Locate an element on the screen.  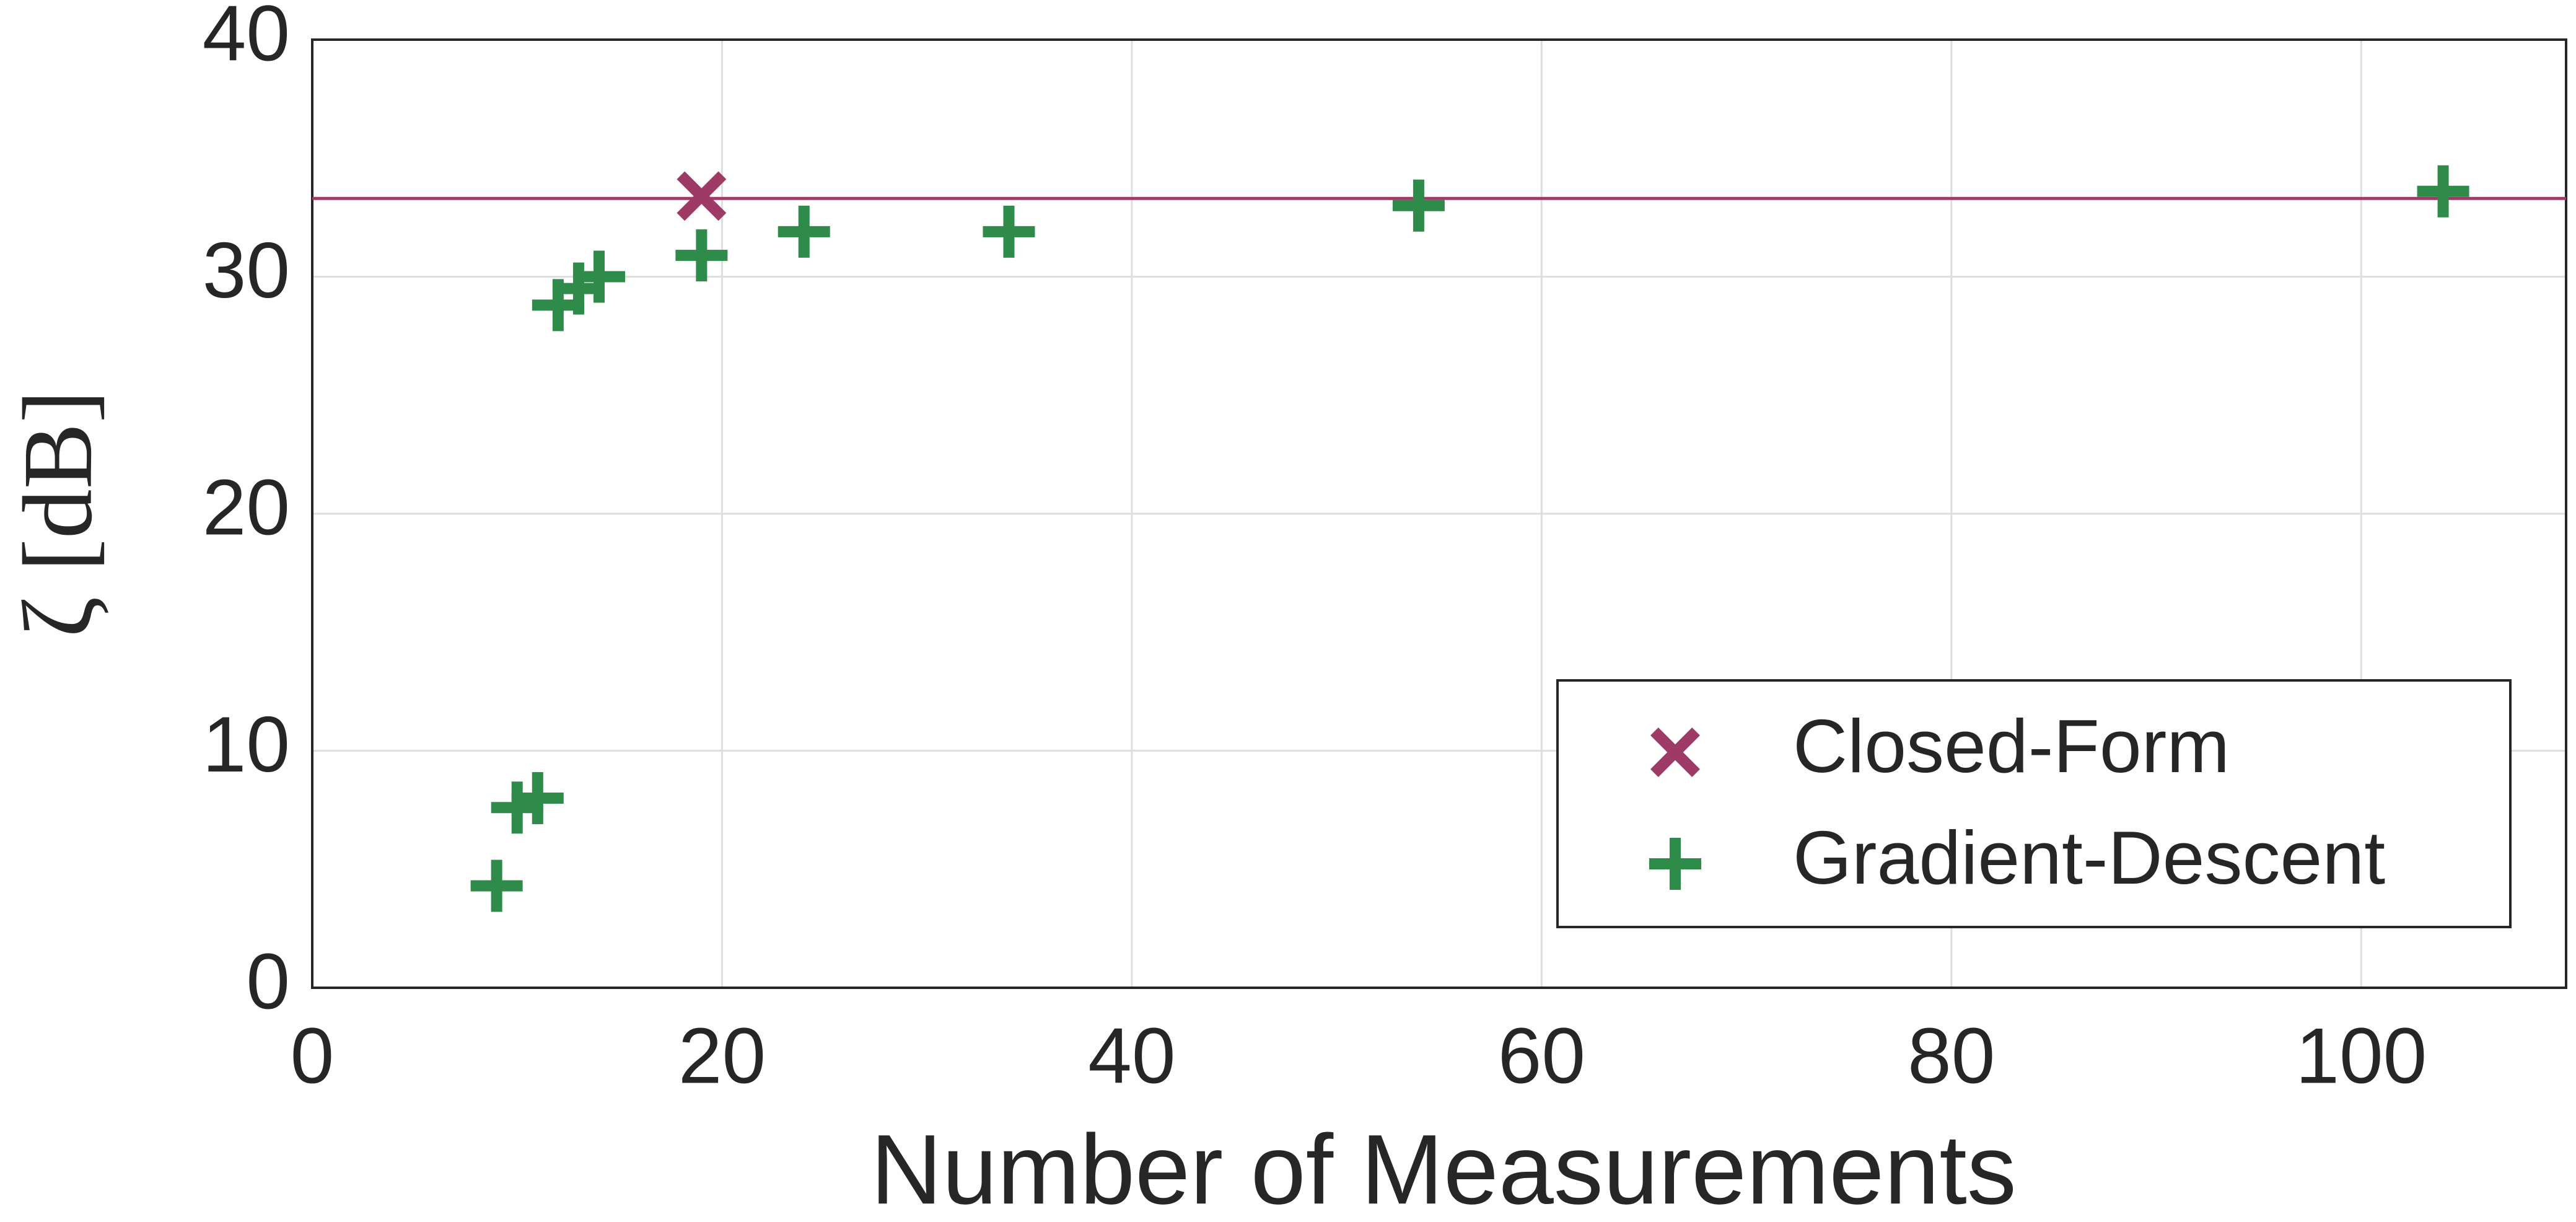
legend-box is located at coordinates (2034, 803).